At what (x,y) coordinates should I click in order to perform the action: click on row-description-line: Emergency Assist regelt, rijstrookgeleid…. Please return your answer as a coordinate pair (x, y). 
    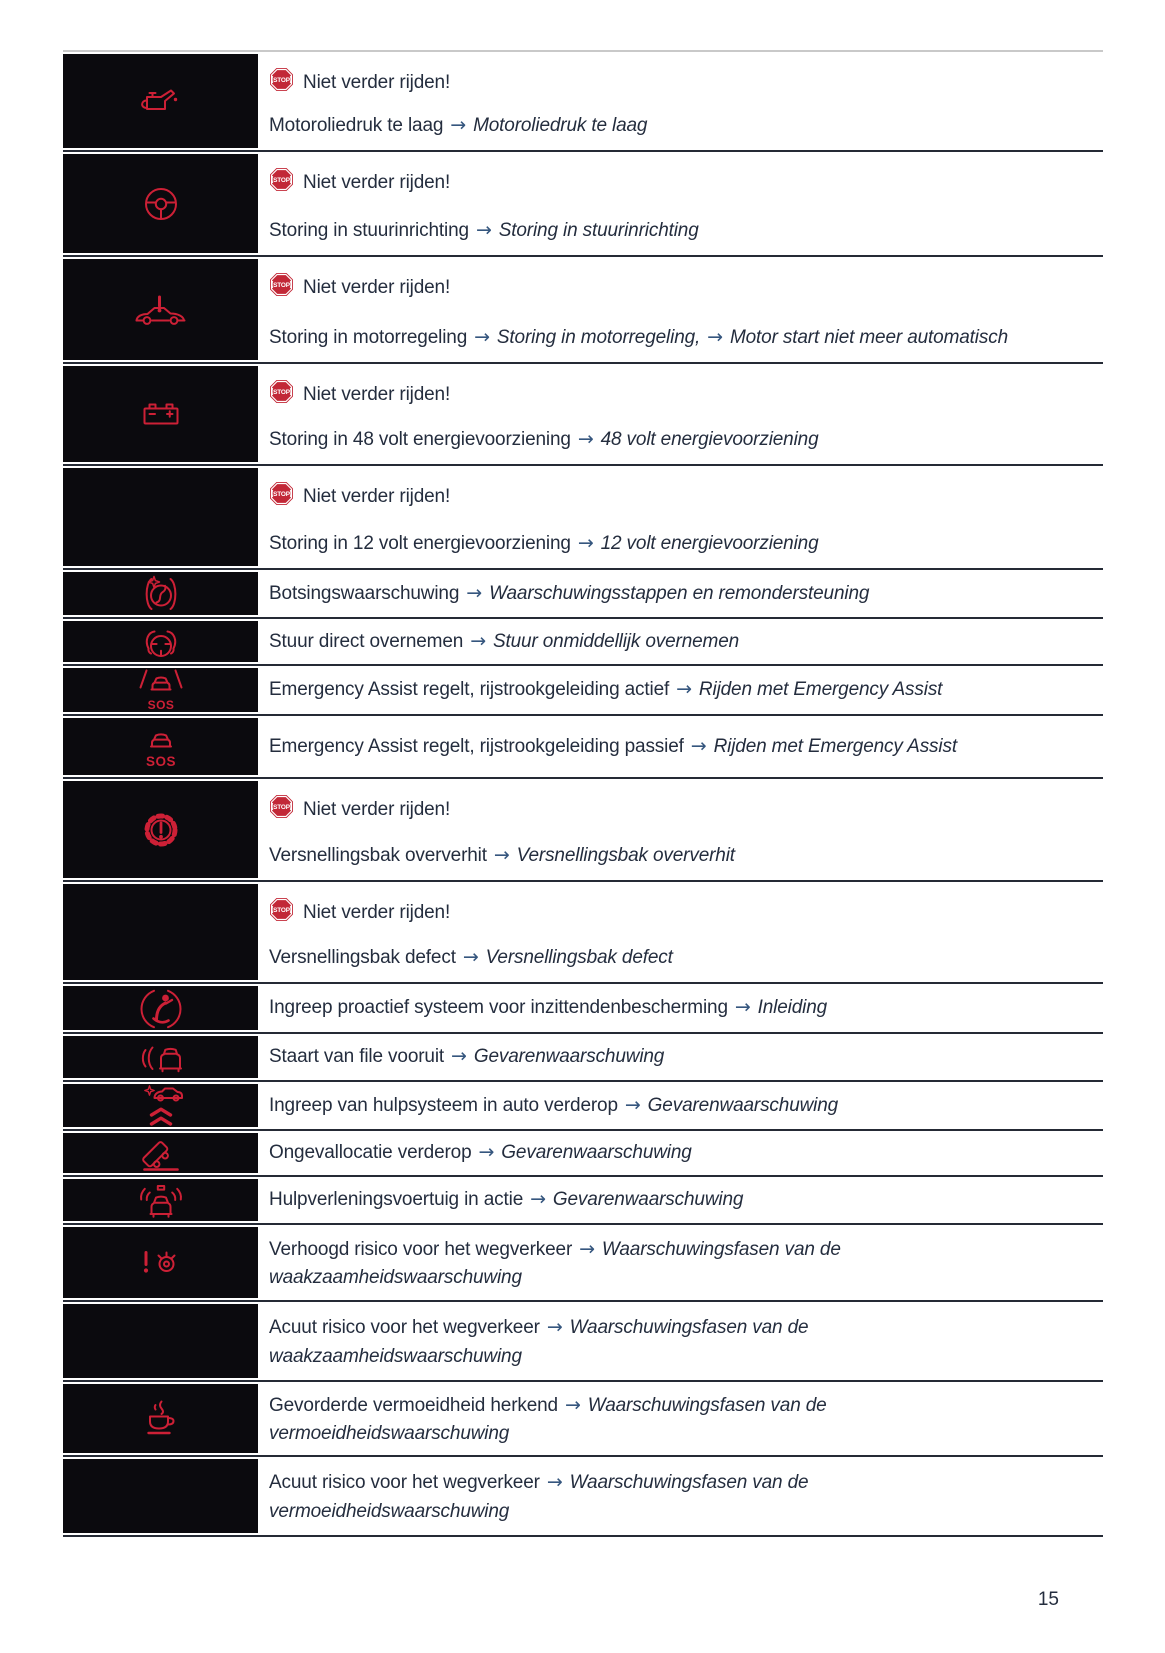
    Looking at the image, I should click on (605, 690).